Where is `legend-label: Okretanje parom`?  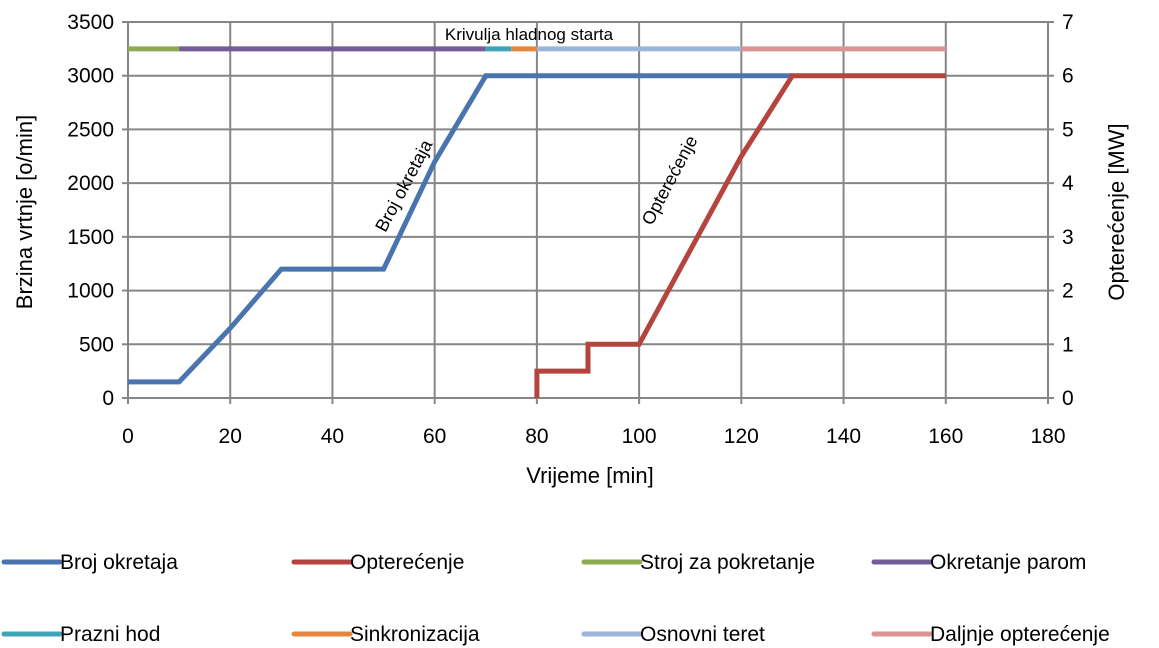
legend-label: Okretanje parom is located at coordinates (1008, 562).